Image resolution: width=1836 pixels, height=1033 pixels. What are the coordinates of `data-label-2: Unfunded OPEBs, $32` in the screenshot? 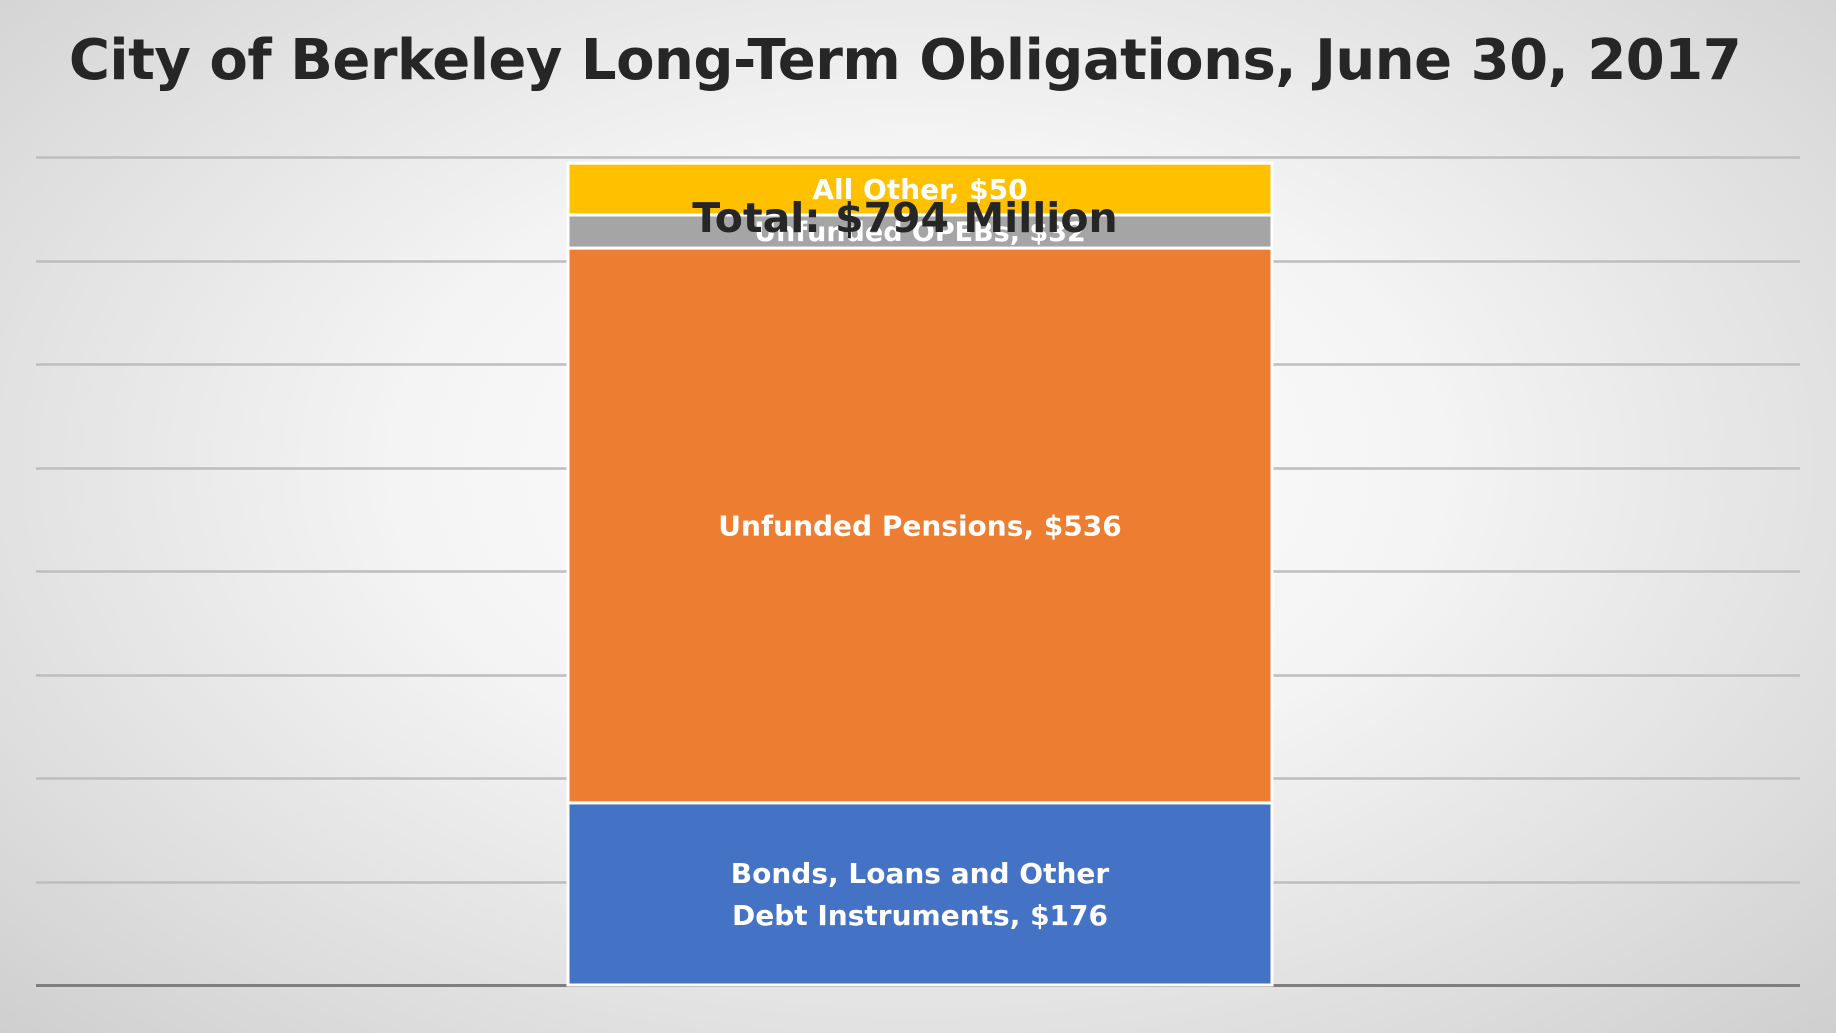 It's located at (920, 232).